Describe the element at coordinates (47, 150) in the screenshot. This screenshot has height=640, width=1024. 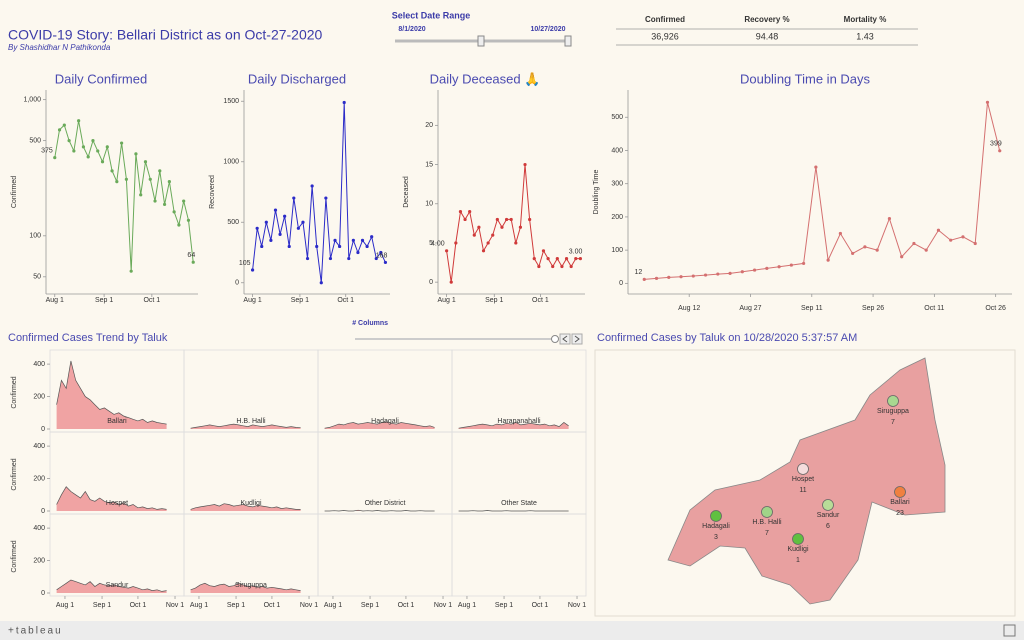
I see `data-label: 375` at that location.